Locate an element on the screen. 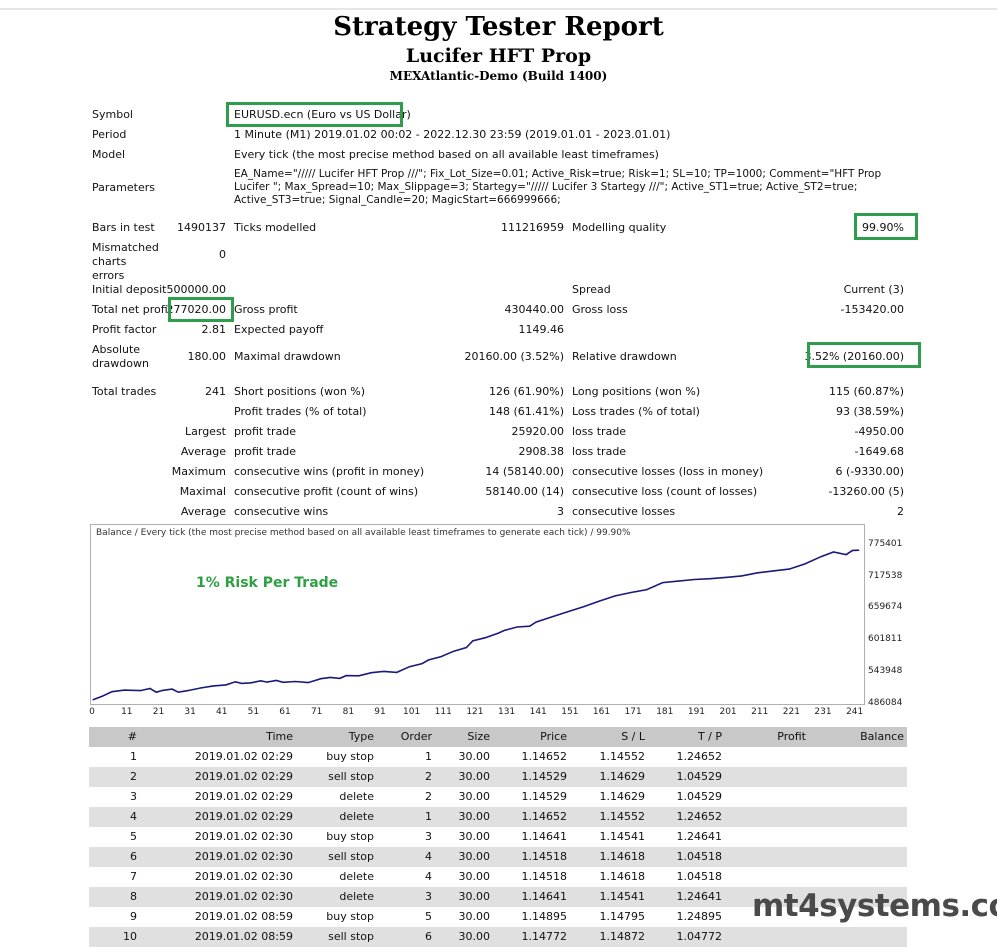  expected-payoff-value: 1149.46 is located at coordinates (541, 329).